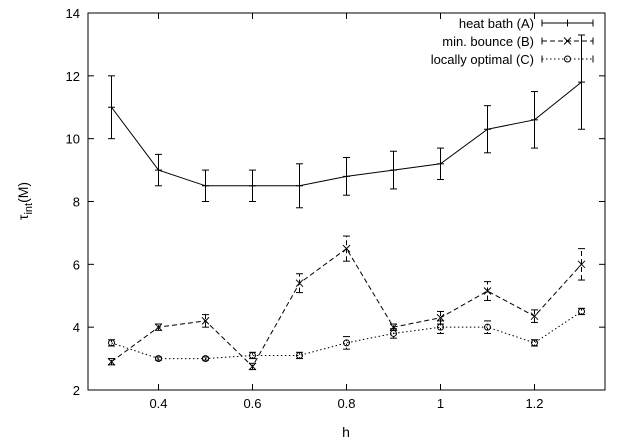 This screenshot has width=621, height=440. I want to click on legend-entry: heat bath (A), so click(526, 23).